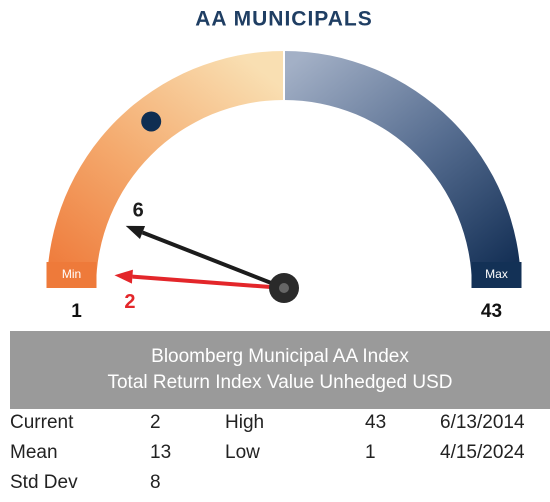 This screenshot has height=502, width=550. What do you see at coordinates (42, 422) in the screenshot?
I see `stats-cell: Current` at bounding box center [42, 422].